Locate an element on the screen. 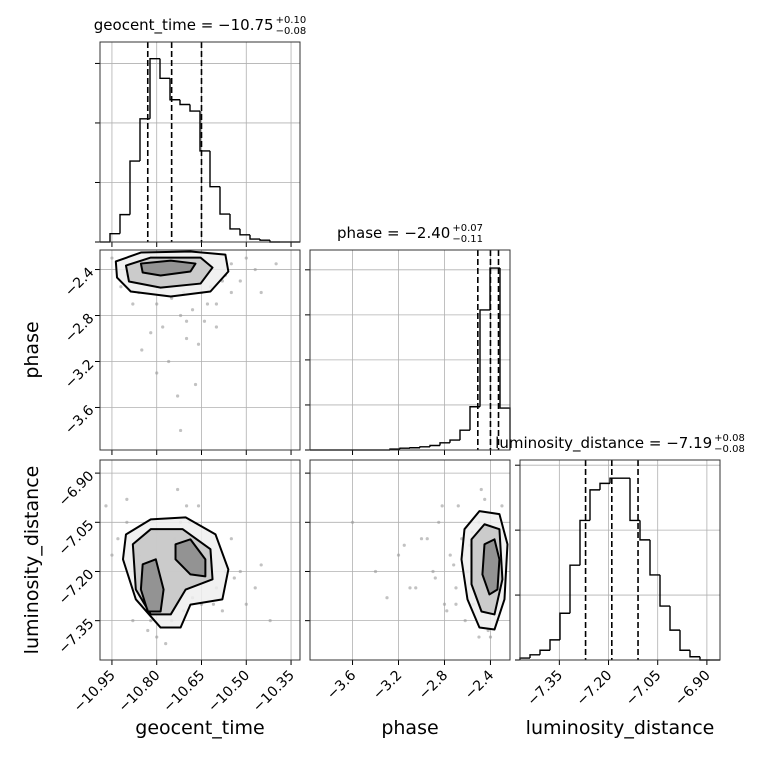  x-tick-label: −7.35 is located at coordinates (546, 689).